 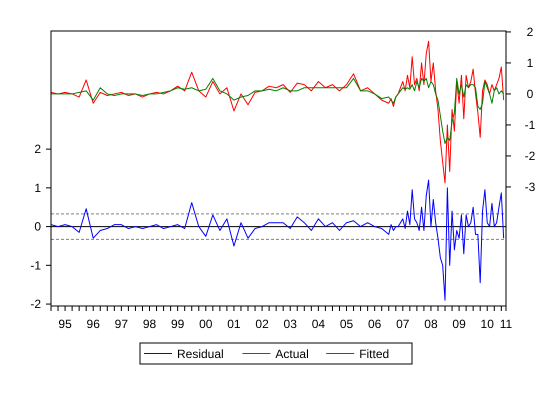 I want to click on legend-label: Residual, so click(x=200, y=354).